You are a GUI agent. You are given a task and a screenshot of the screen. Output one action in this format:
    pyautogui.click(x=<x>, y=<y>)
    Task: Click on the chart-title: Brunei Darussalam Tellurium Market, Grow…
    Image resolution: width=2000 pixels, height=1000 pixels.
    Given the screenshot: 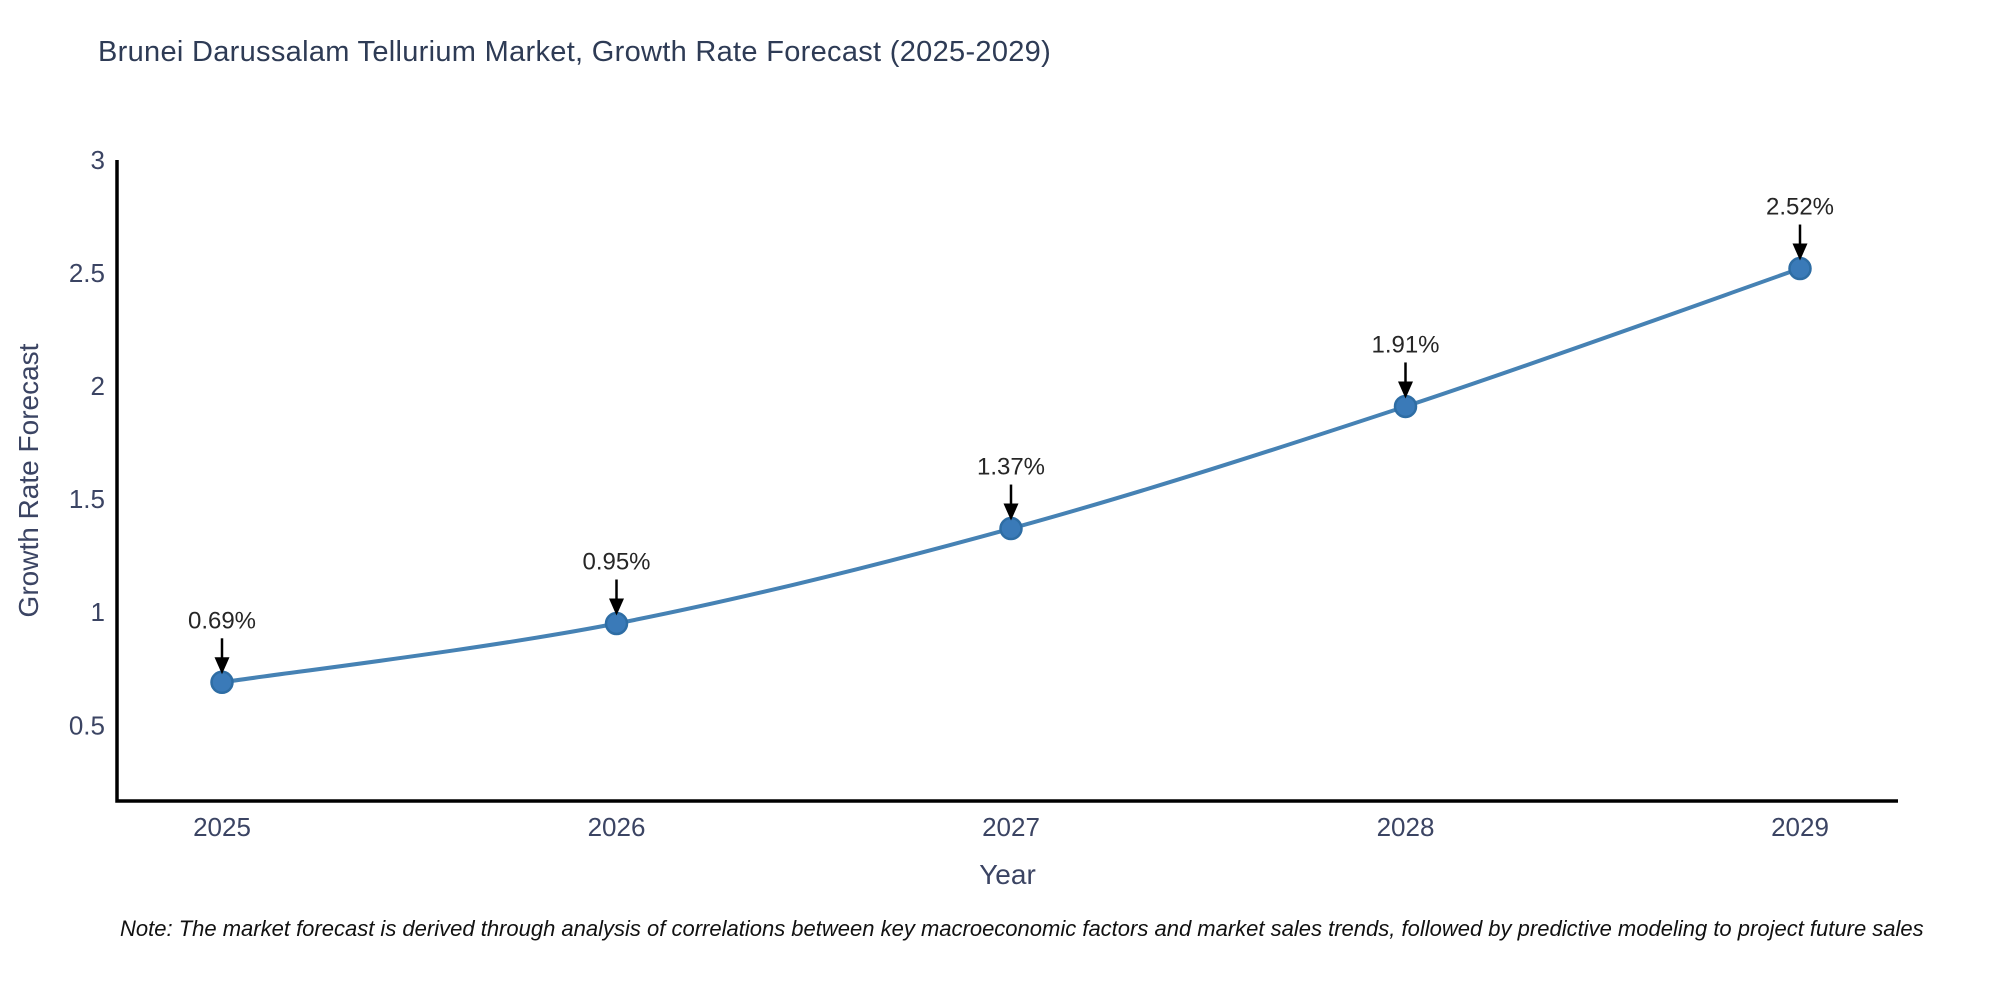 What is the action you would take?
    pyautogui.click(x=575, y=52)
    